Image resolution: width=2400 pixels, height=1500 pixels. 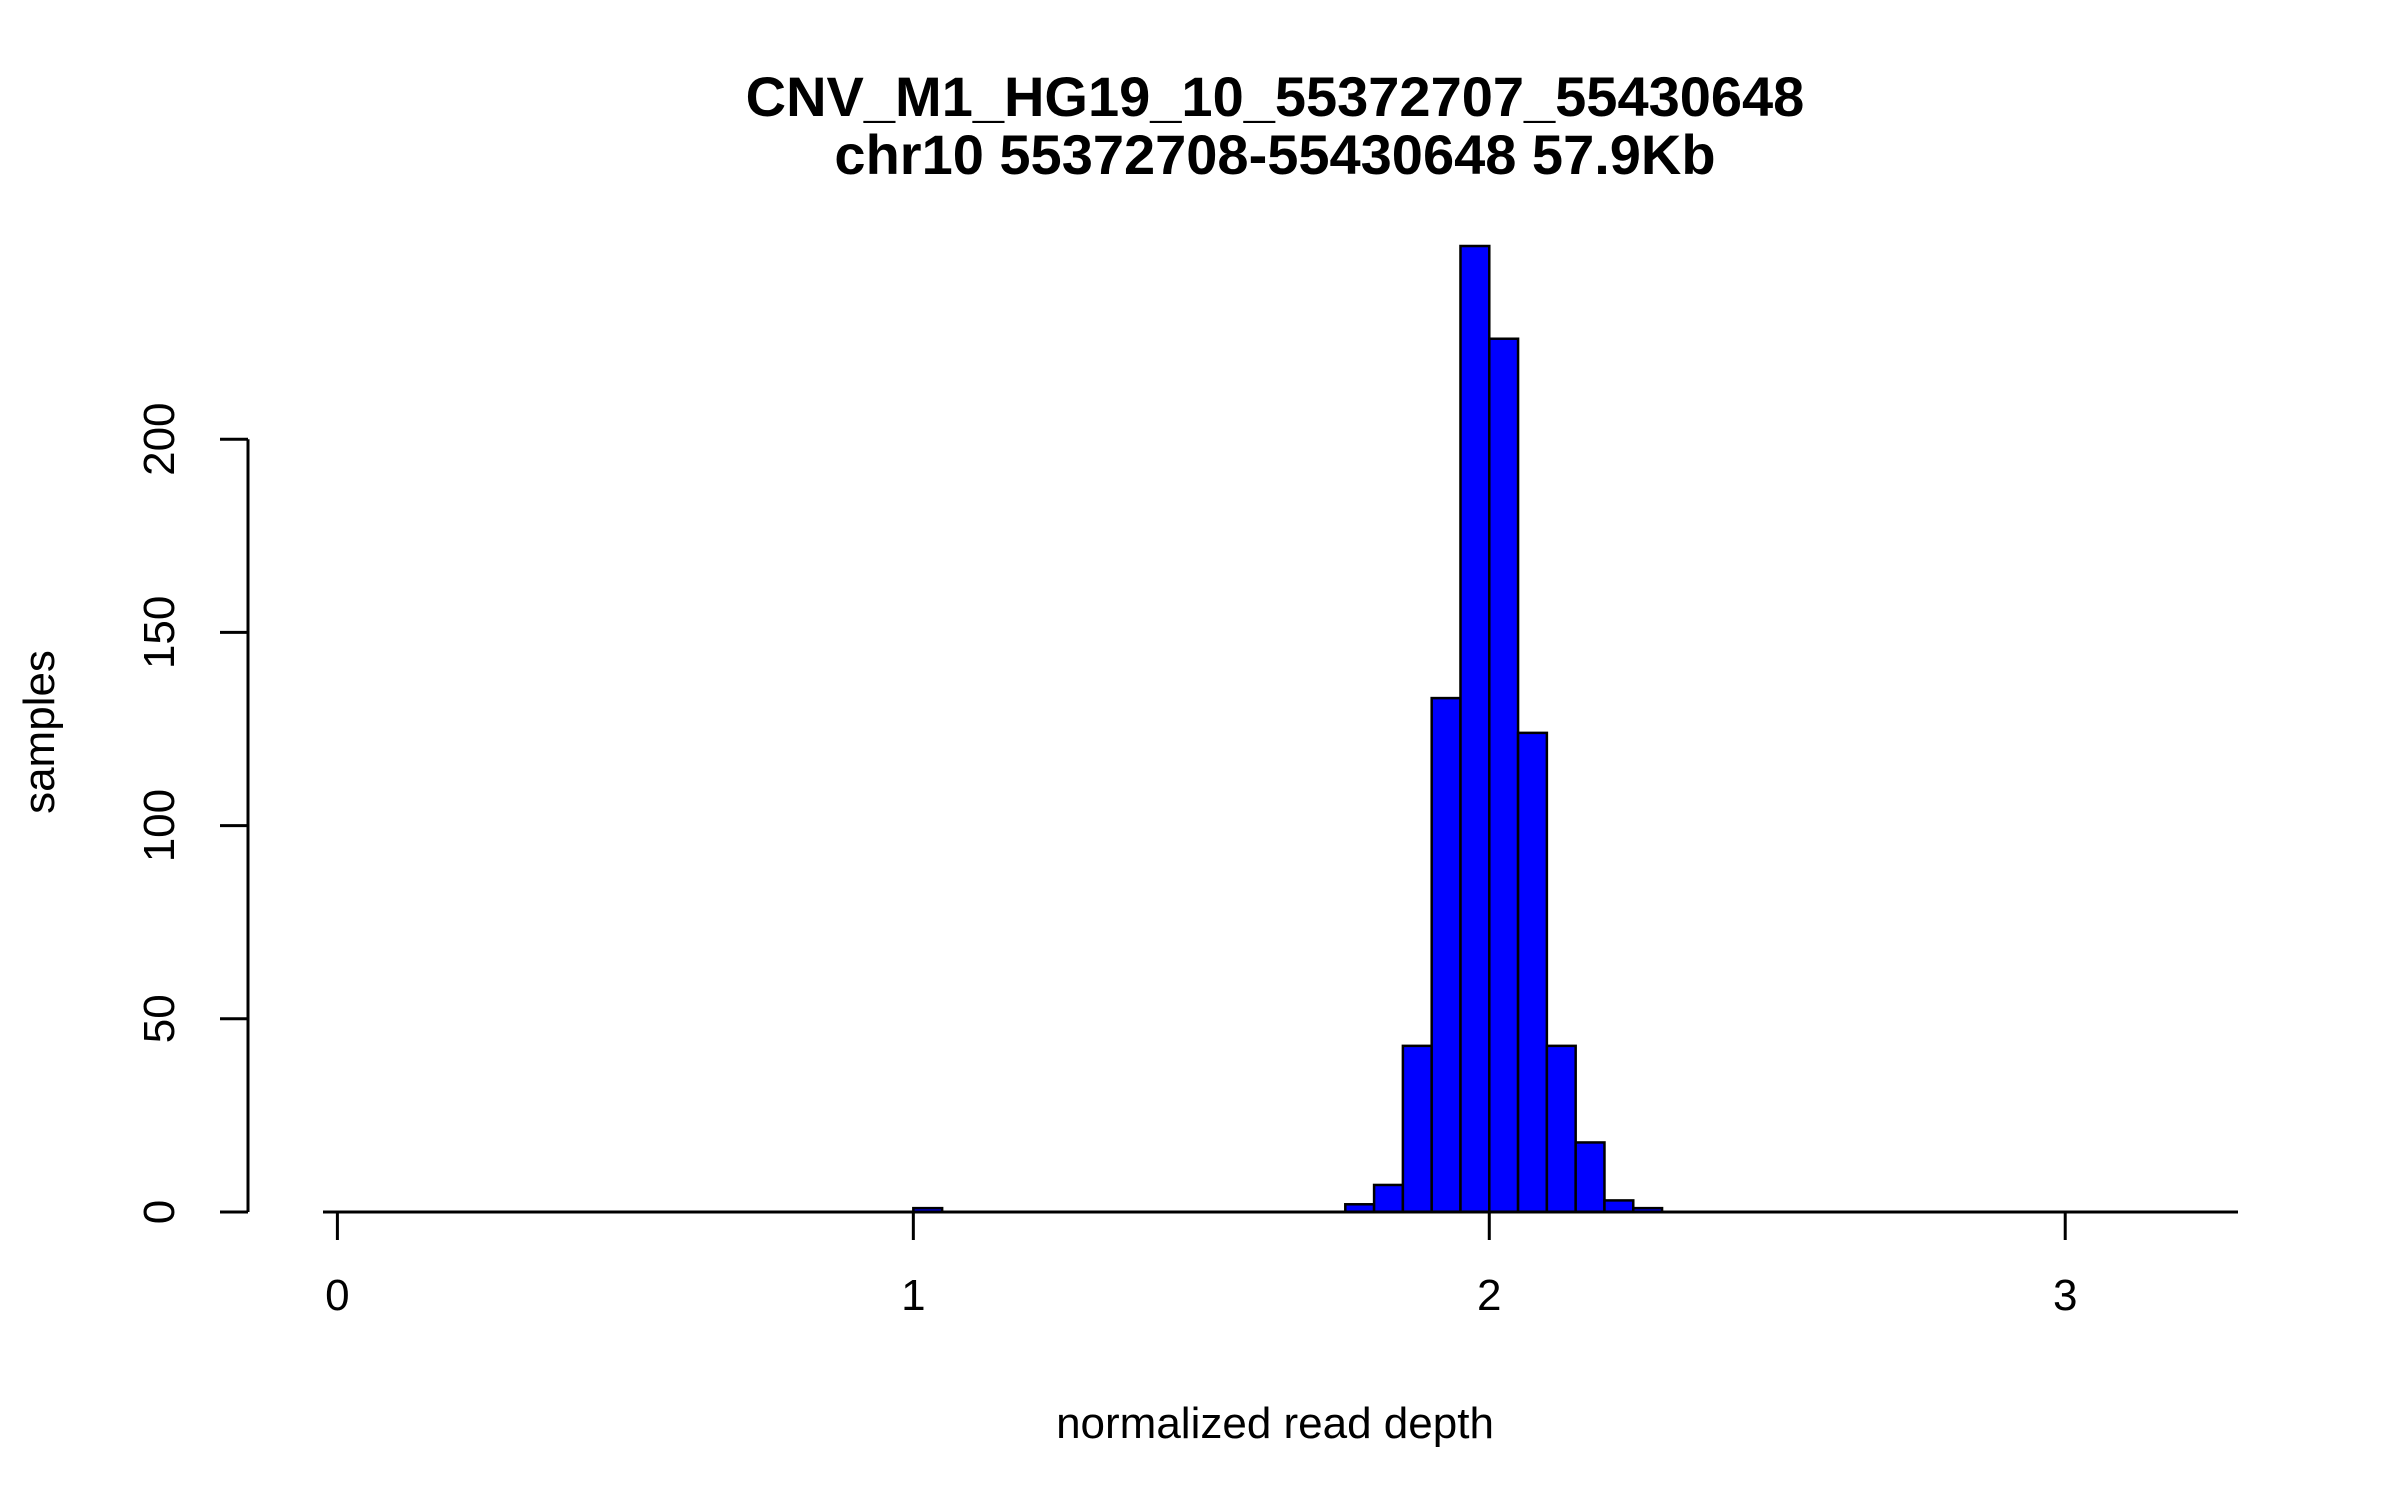 What do you see at coordinates (192, 813) in the screenshot?
I see `y-axis: 0 50 100 150 200` at bounding box center [192, 813].